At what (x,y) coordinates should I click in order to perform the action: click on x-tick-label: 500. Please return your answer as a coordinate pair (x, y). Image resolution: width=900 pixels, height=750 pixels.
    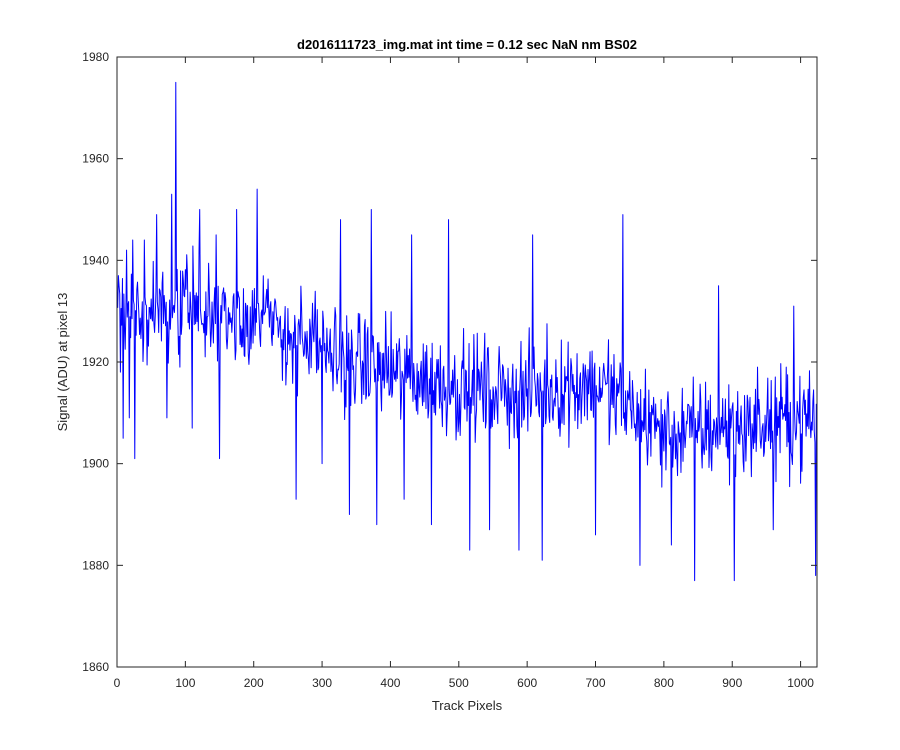
    Looking at the image, I should click on (459, 683).